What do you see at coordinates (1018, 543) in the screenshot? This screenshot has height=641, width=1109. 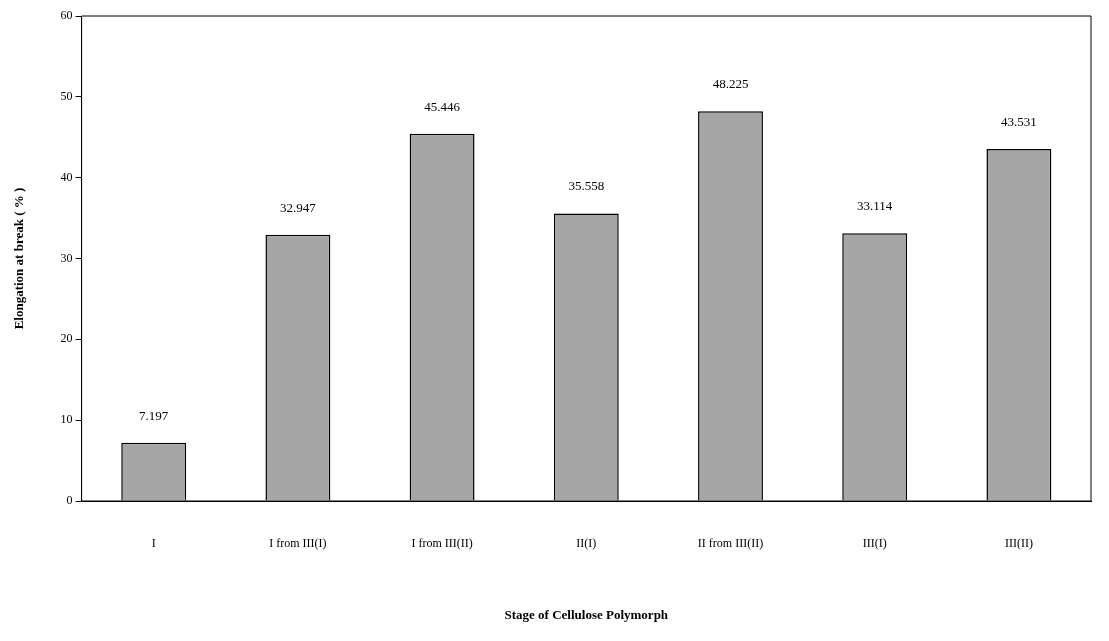 I see `x-tick-label: III(II)` at bounding box center [1018, 543].